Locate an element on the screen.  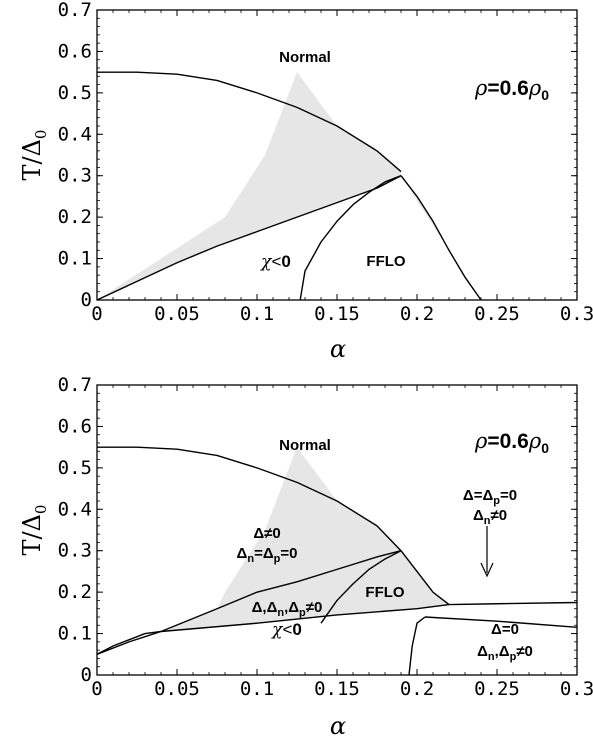
bottom-ytick-label: 0.2 is located at coordinates (75, 592).